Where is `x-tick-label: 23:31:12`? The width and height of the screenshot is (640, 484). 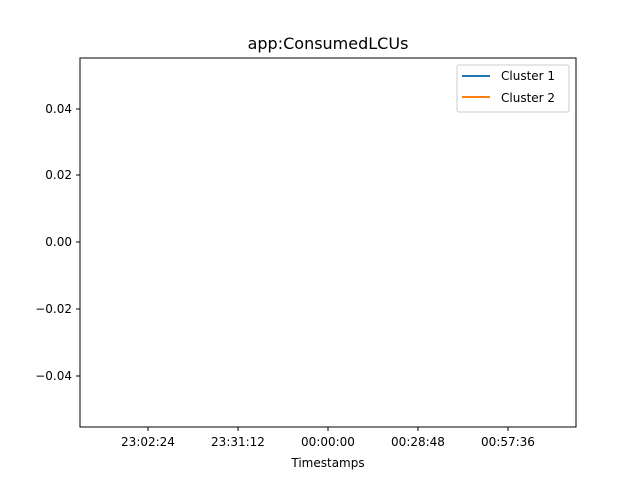
x-tick-label: 23:31:12 is located at coordinates (238, 442).